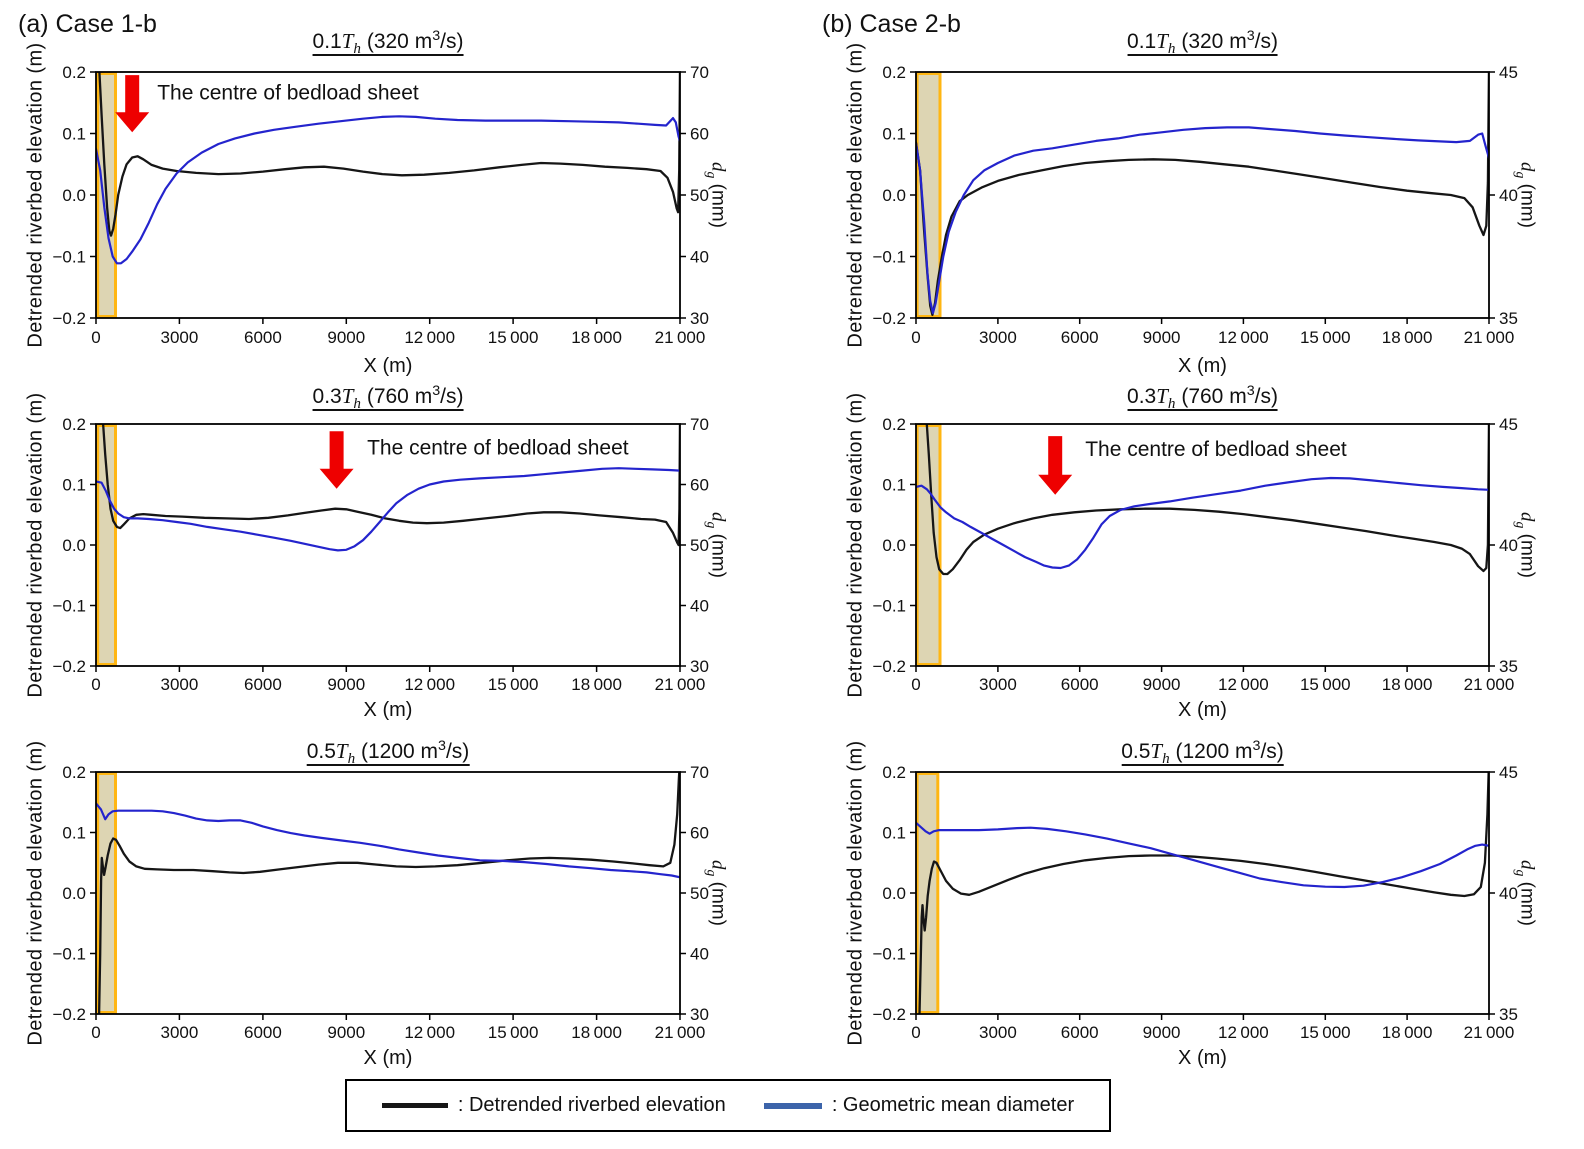 This screenshot has height=1149, width=1584. What do you see at coordinates (792, 1105) in the screenshot?
I see `legend-line-blue` at bounding box center [792, 1105].